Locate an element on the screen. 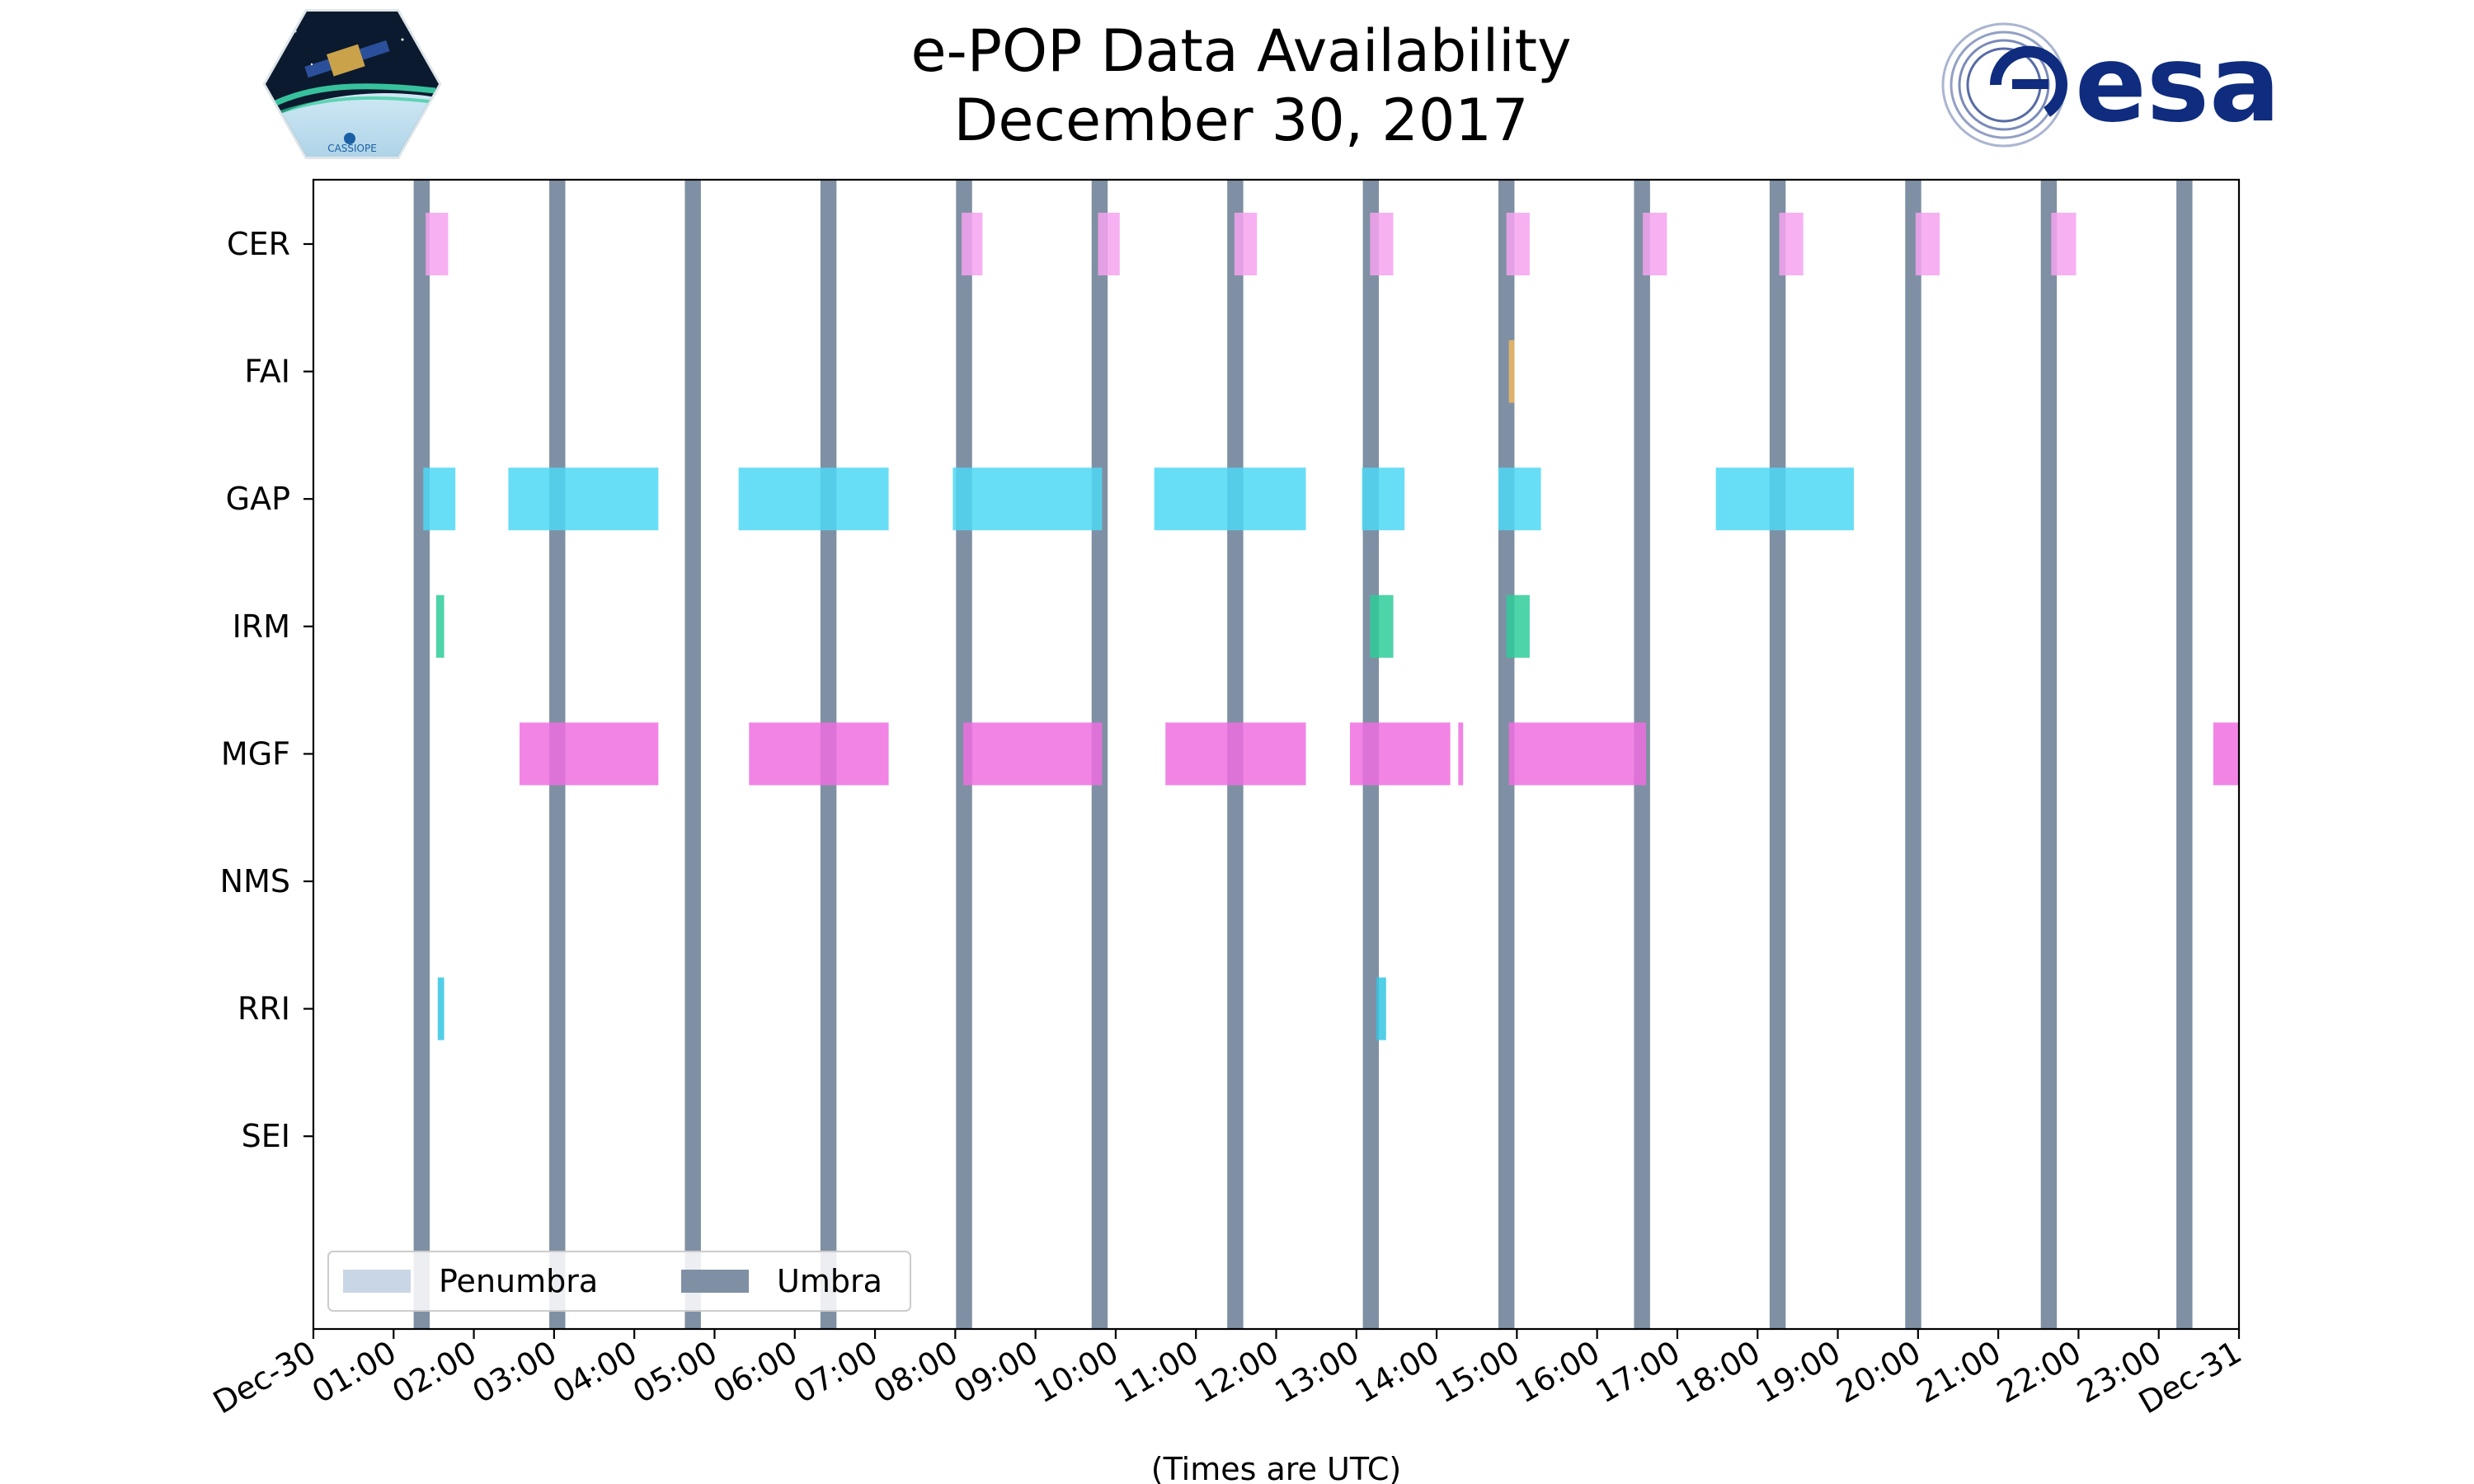 The image size is (2474, 1484). x-tick-label: 05:00 is located at coordinates (675, 1372).